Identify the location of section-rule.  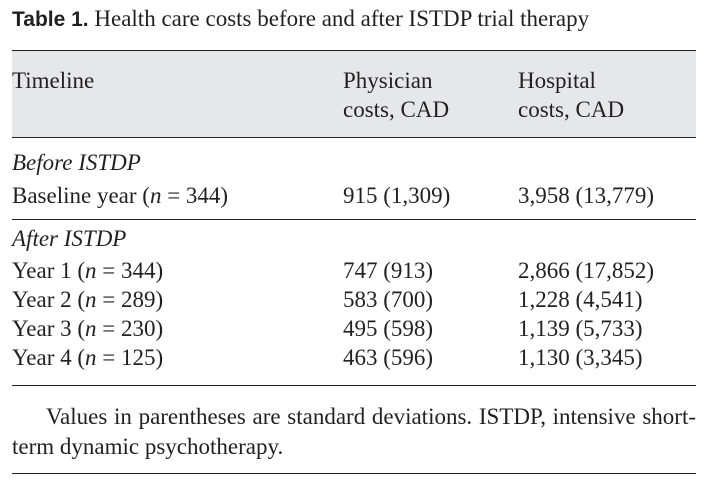
(354, 219).